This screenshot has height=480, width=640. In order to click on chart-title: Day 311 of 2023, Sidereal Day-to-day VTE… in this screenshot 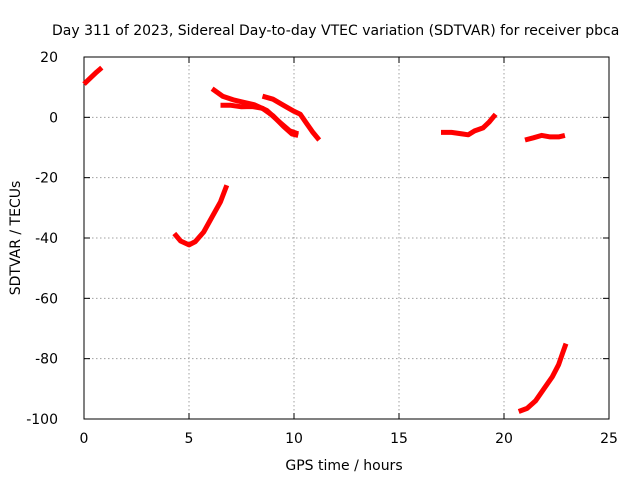, I will do `click(335, 31)`.